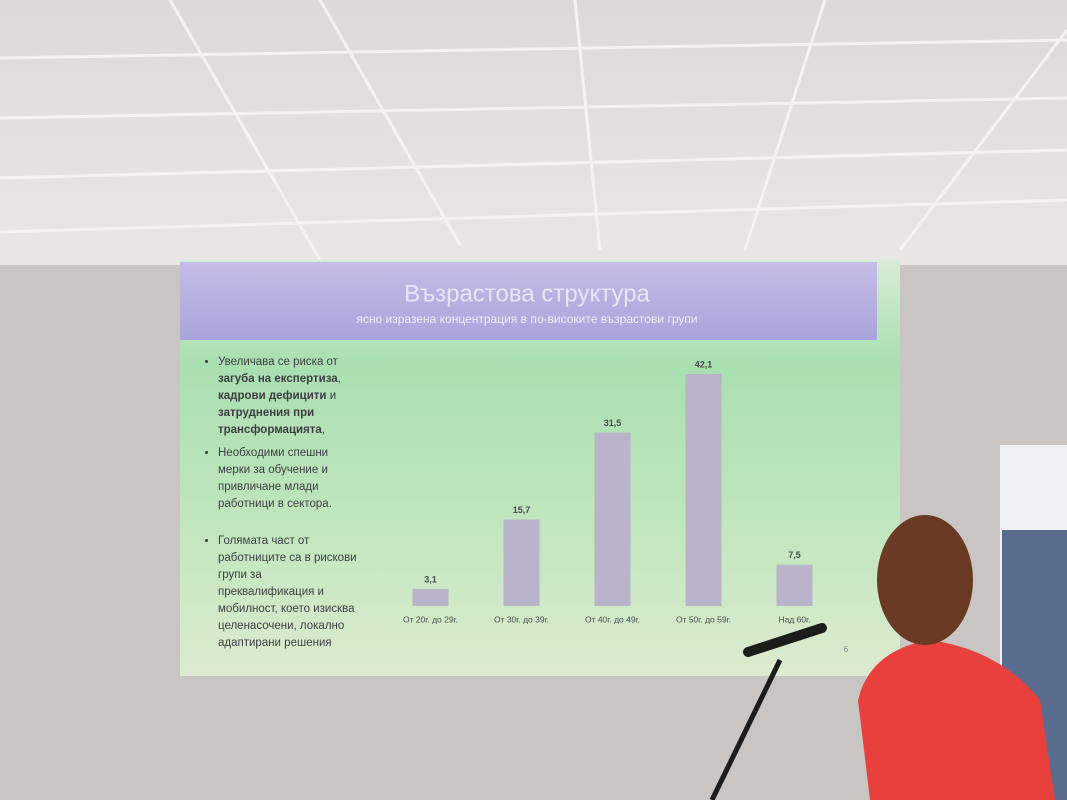 The image size is (1067, 800). I want to click on value-label: 31,5, so click(613, 423).